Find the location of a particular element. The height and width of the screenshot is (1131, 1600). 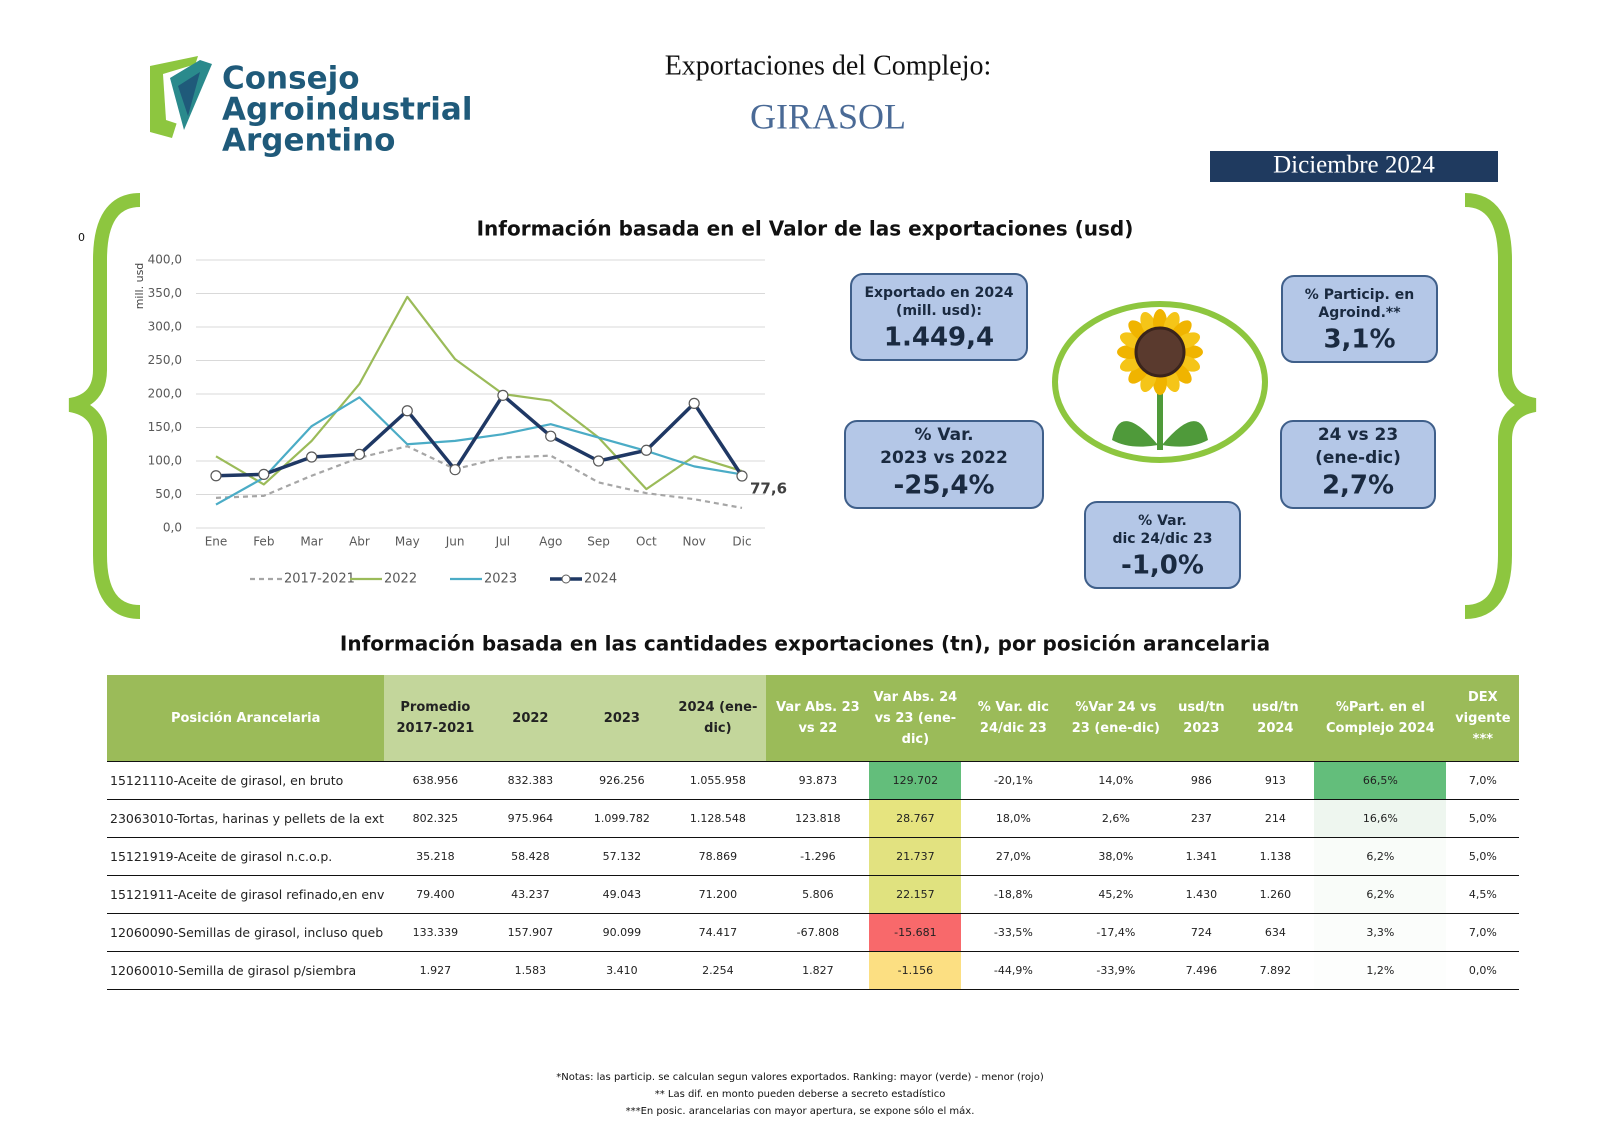

column-header: 2024 (ene-dic) is located at coordinates (718, 718).